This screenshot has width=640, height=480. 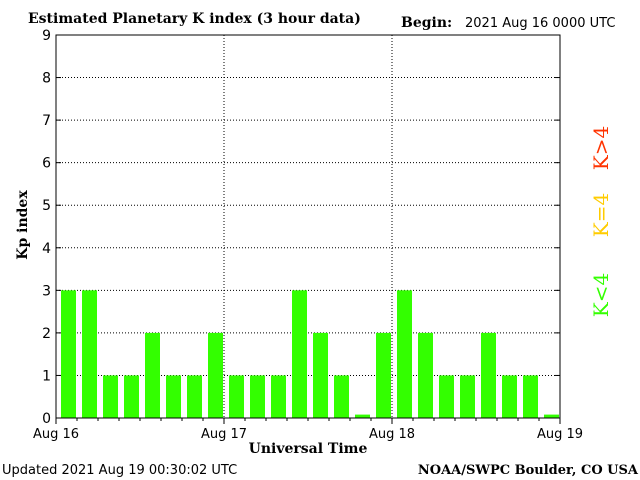 I want to click on y-tick-label: 5, so click(x=46, y=206).